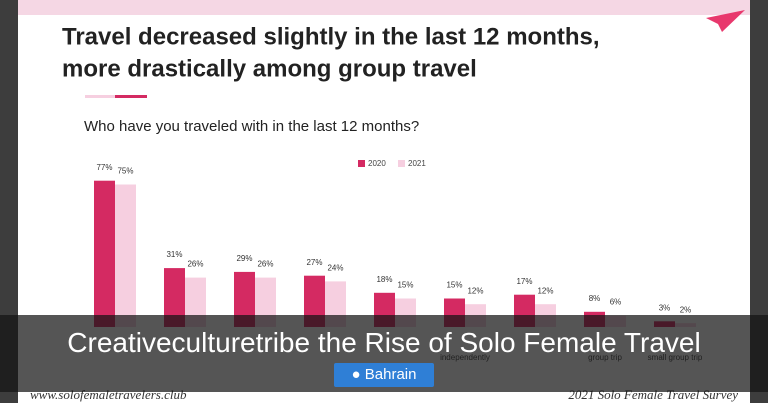 This screenshot has height=403, width=768. What do you see at coordinates (174, 254) in the screenshot?
I see `value-label: 31%` at bounding box center [174, 254].